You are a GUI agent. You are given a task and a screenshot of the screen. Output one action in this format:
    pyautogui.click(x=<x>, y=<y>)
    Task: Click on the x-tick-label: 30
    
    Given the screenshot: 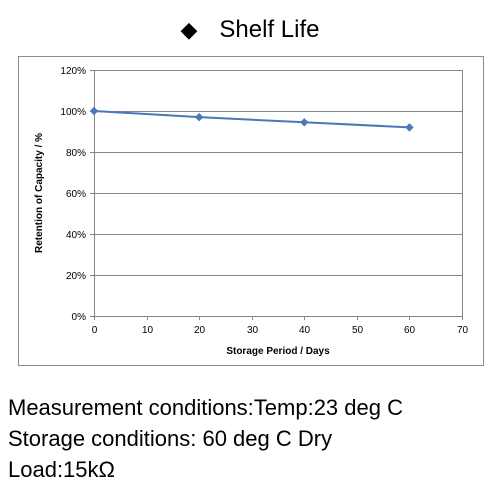 What is the action you would take?
    pyautogui.click(x=253, y=330)
    